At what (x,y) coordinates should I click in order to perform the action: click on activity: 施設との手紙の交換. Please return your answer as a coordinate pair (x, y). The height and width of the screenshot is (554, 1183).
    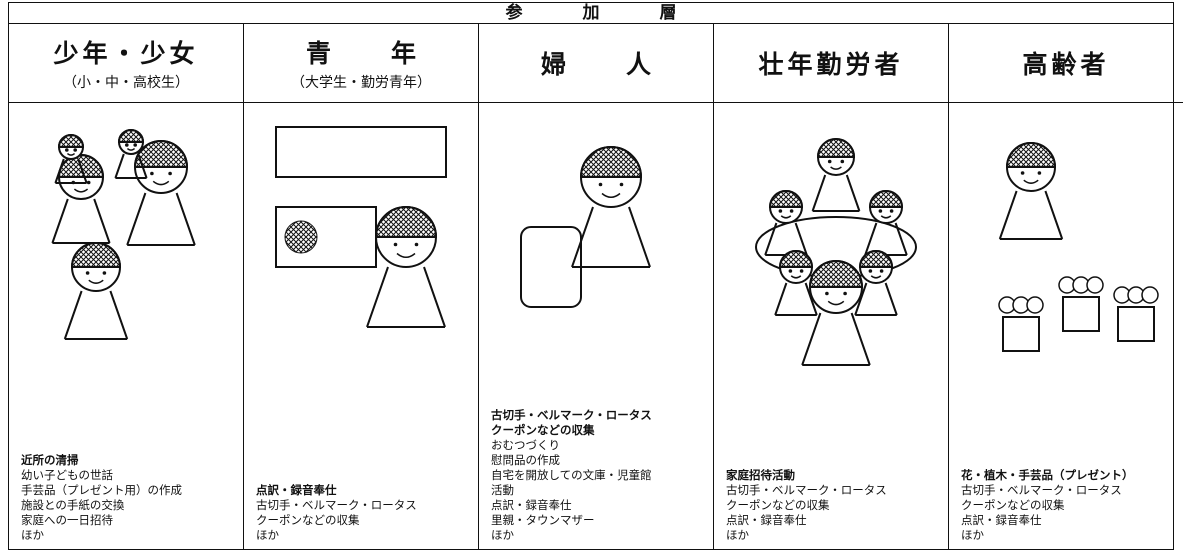
    Looking at the image, I should click on (73, 504).